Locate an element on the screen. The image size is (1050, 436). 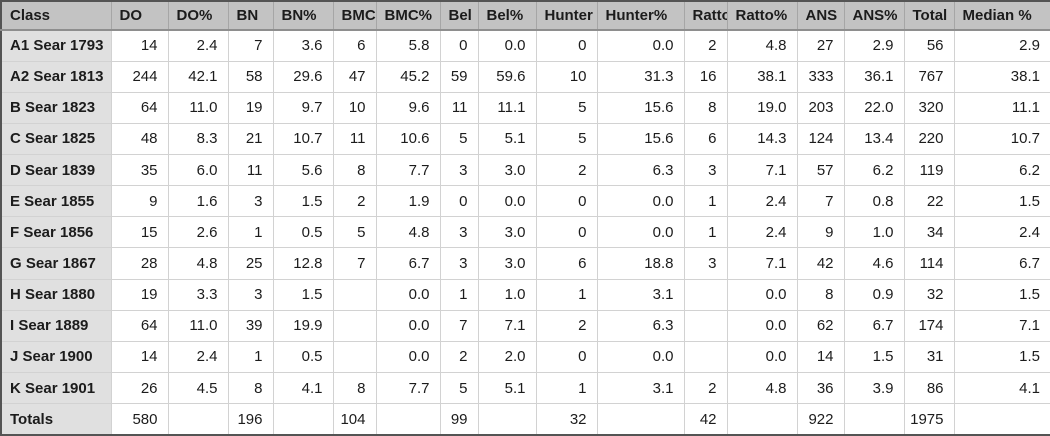
cell: 2.9 is located at coordinates (1001, 45).